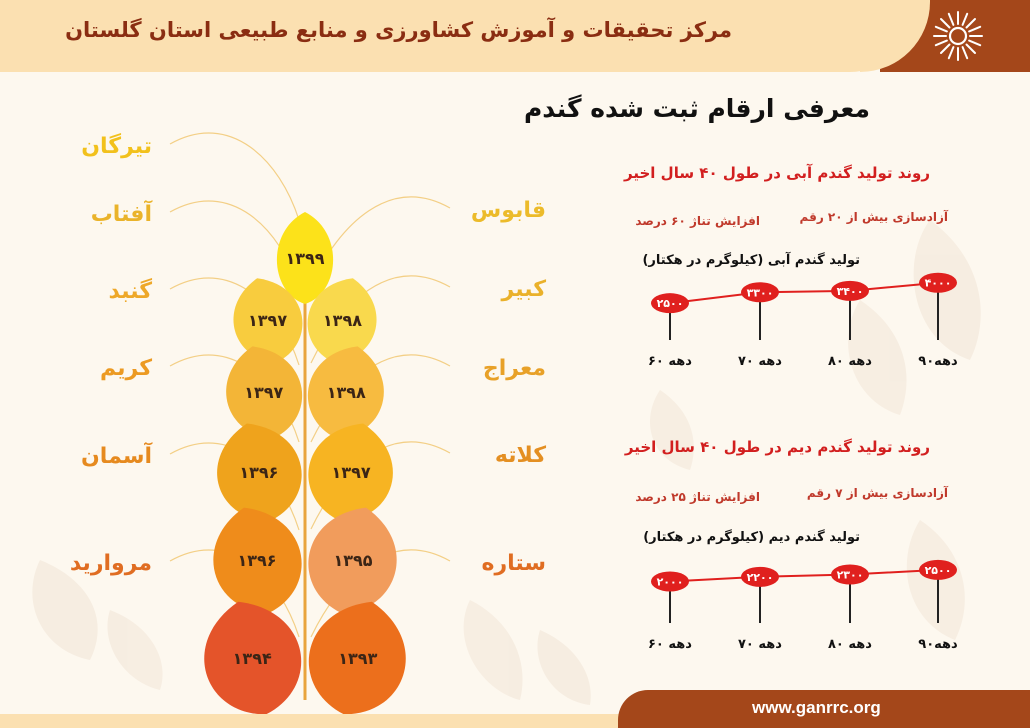 The image size is (1030, 728). Describe the element at coordinates (877, 493) in the screenshot. I see `chart-2-note-right: آزادسازی بیش از ۷ رقم` at that location.